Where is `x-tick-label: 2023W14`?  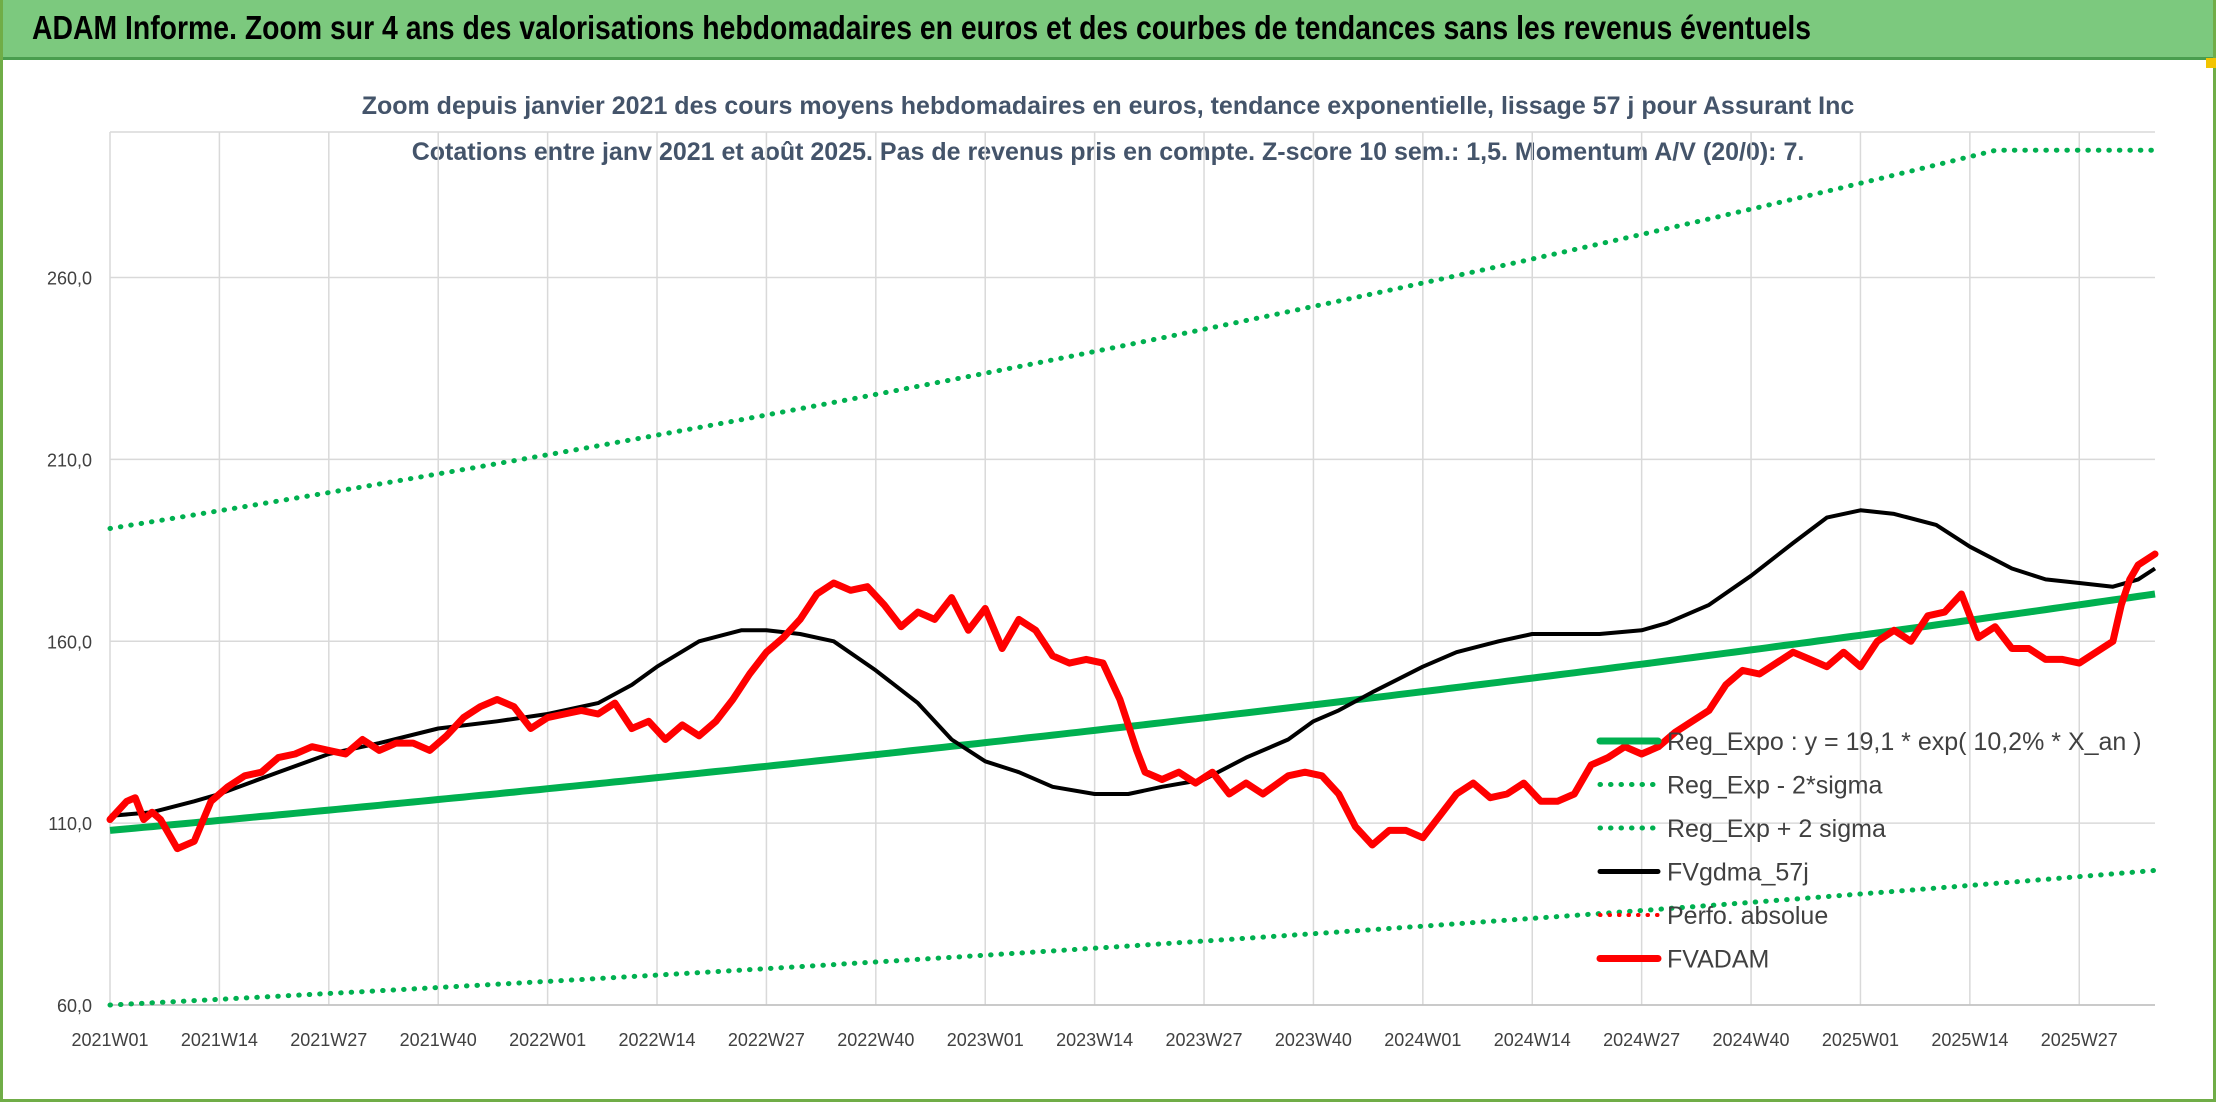 x-tick-label: 2023W14 is located at coordinates (1094, 1040).